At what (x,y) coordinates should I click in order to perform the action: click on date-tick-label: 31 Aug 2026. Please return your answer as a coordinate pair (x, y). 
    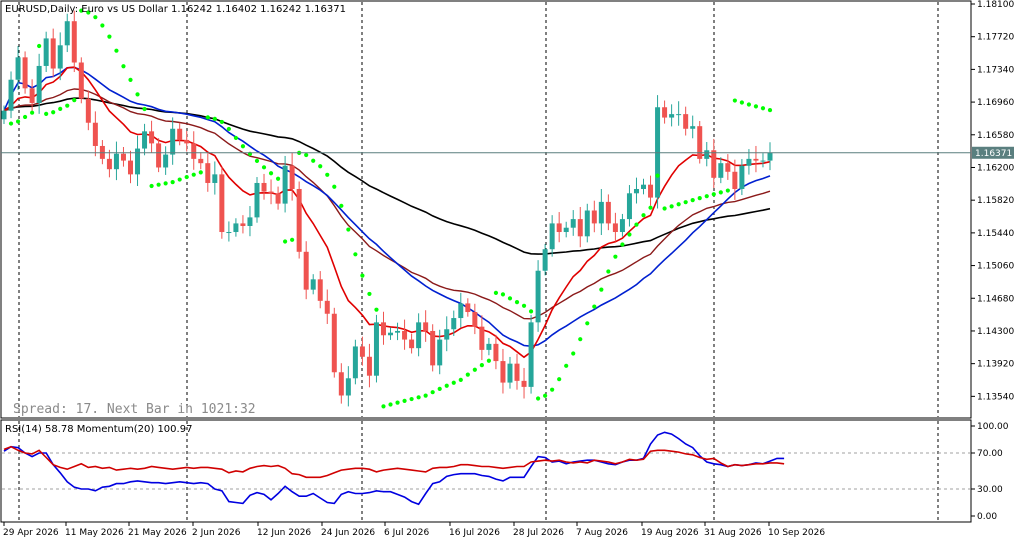
    Looking at the image, I should click on (733, 533).